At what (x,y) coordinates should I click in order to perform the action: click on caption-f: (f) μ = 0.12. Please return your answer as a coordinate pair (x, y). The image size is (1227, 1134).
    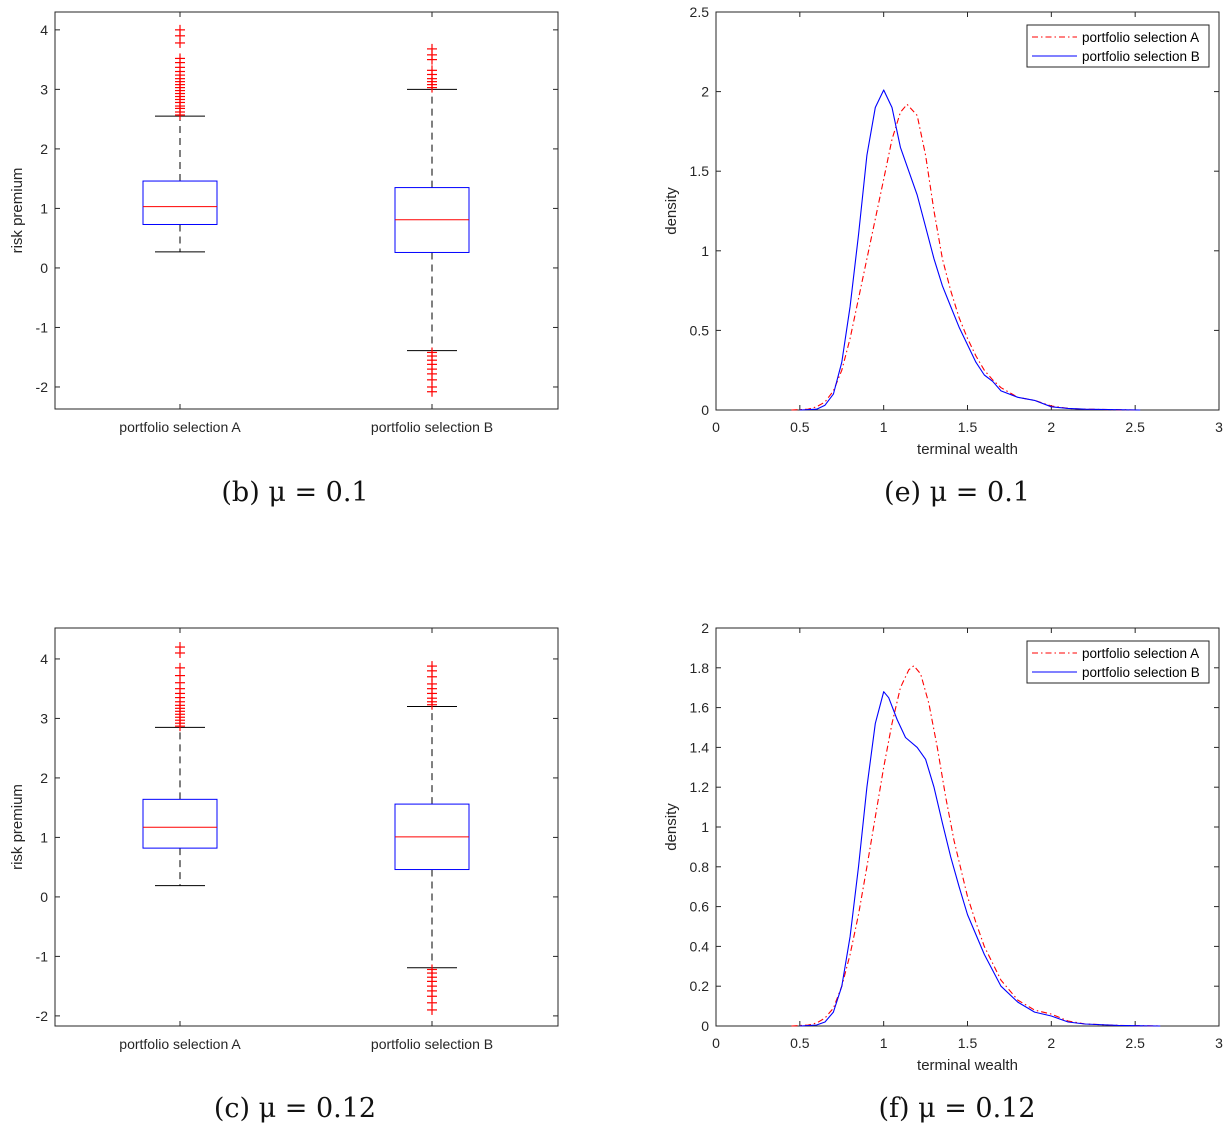
    Looking at the image, I should click on (957, 1108).